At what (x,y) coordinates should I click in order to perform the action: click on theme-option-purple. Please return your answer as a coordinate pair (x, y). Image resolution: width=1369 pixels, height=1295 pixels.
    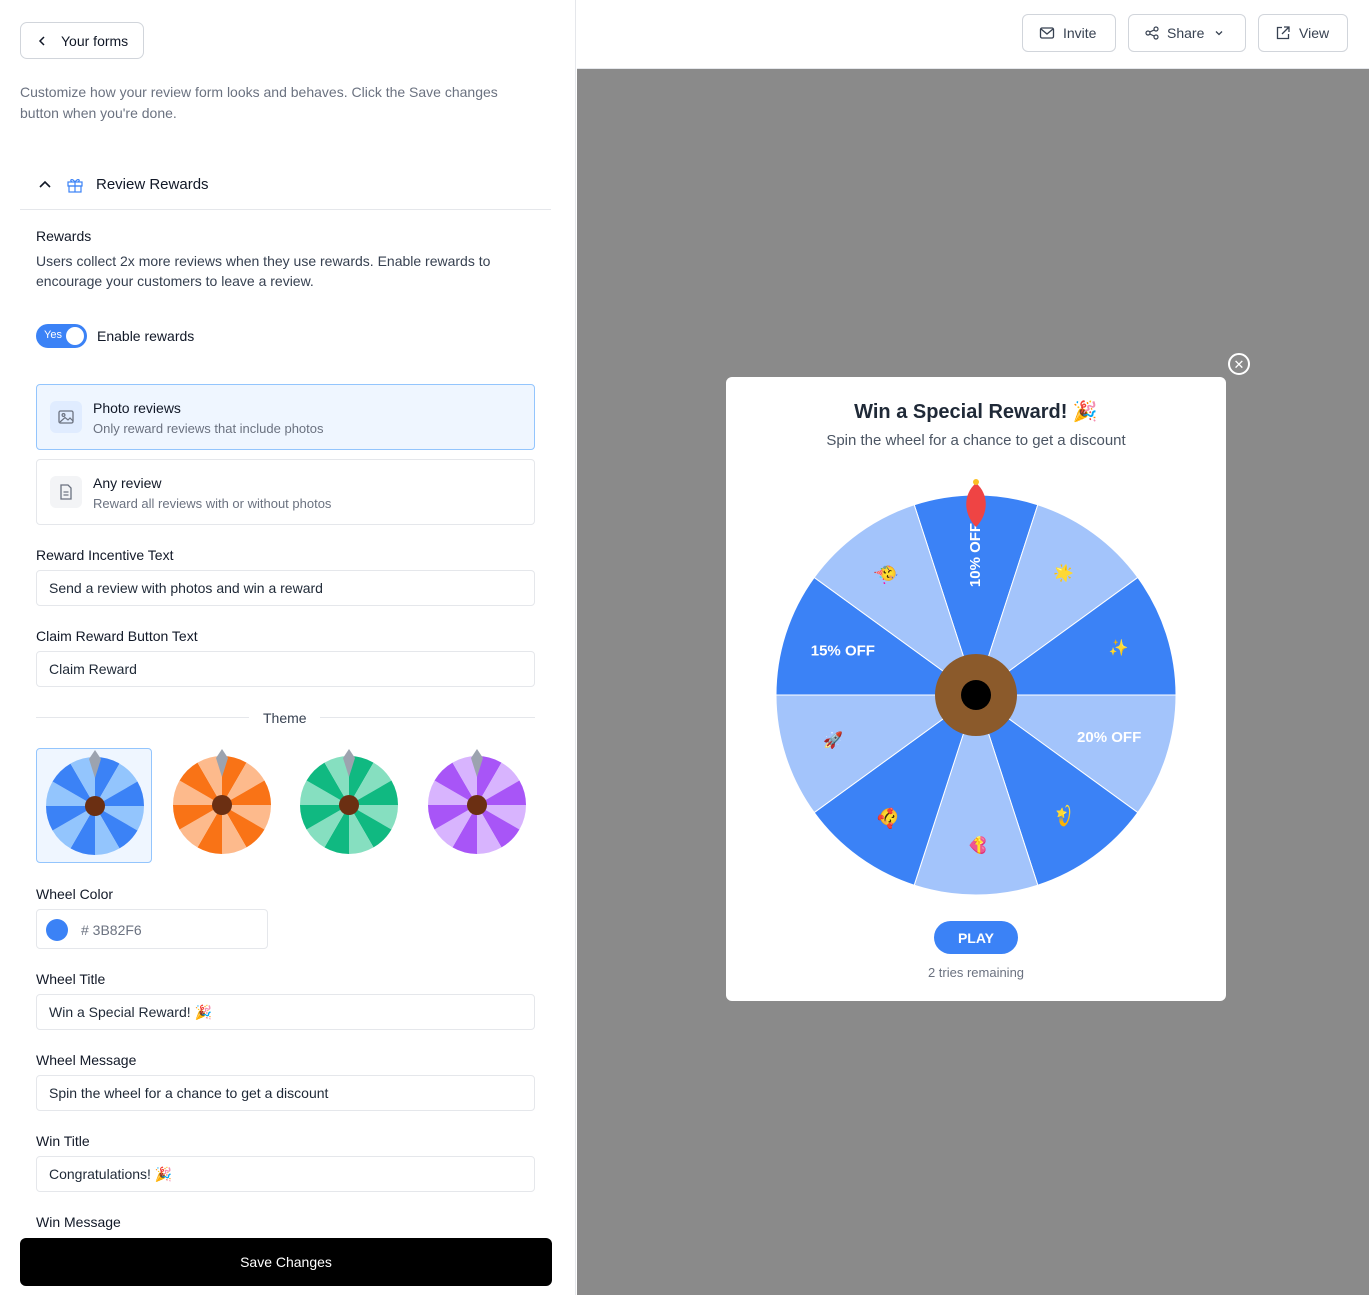
    Looking at the image, I should click on (477, 805).